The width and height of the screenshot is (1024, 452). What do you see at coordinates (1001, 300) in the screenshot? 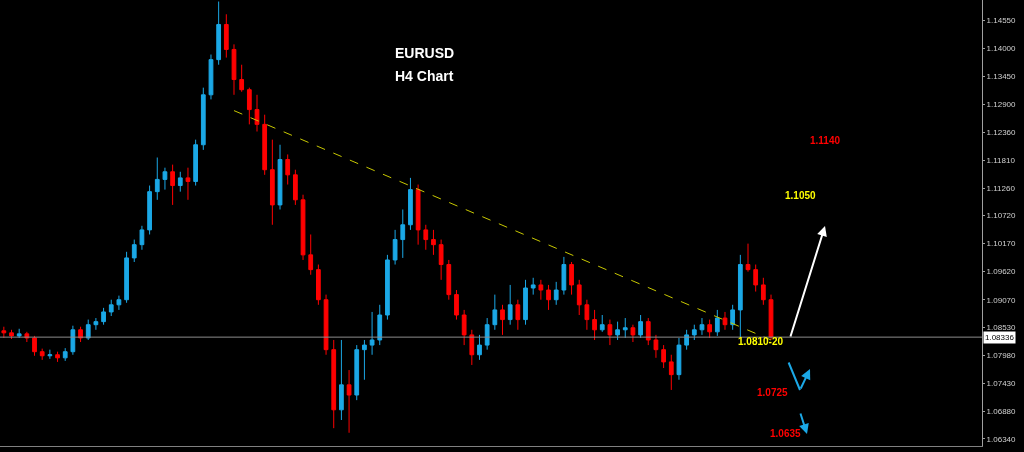
I see `y-tick-label: 1.09070` at bounding box center [1001, 300].